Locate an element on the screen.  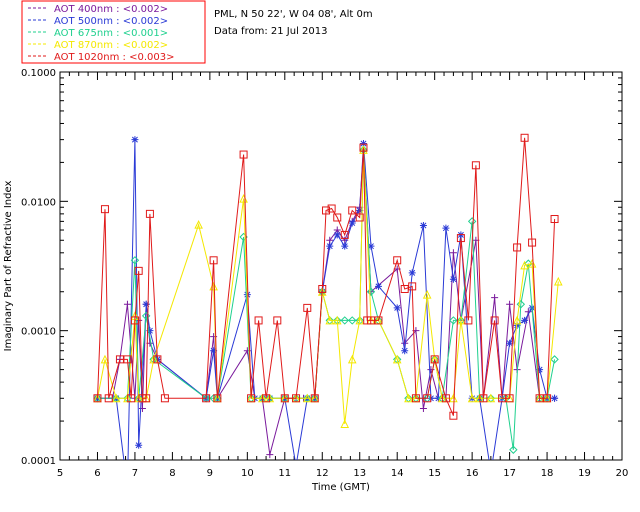
legend-label: AOT 870nm : <0.002> is located at coordinates (111, 45).